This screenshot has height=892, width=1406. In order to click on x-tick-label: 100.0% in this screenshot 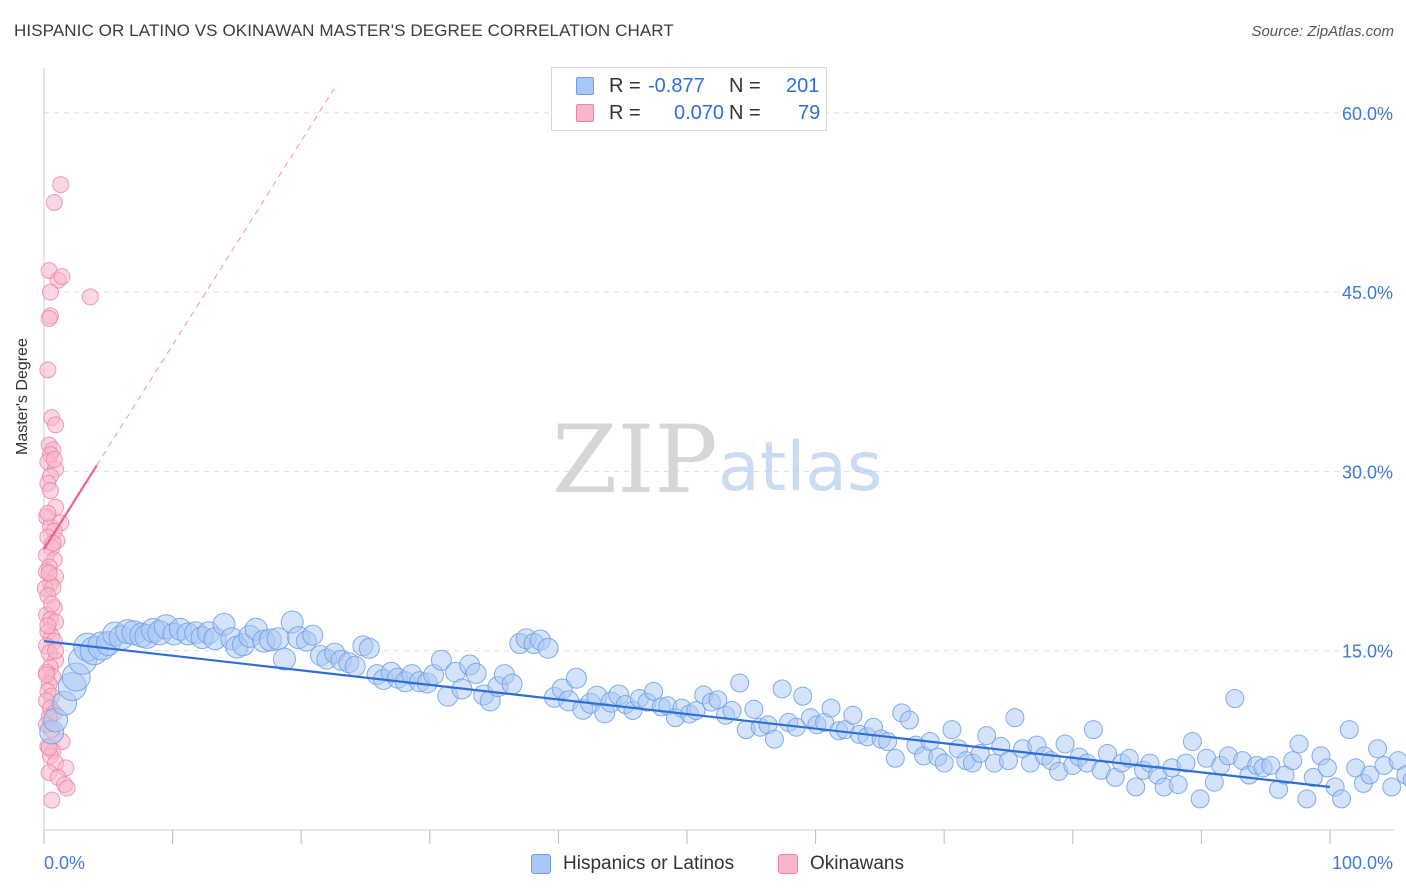, I will do `click(1362, 863)`.